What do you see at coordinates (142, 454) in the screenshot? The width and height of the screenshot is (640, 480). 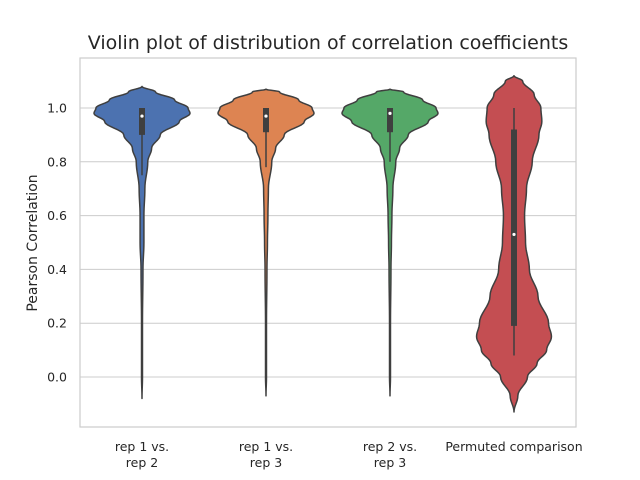 I see `x-tick-label: rep 1 vs. rep 2` at bounding box center [142, 454].